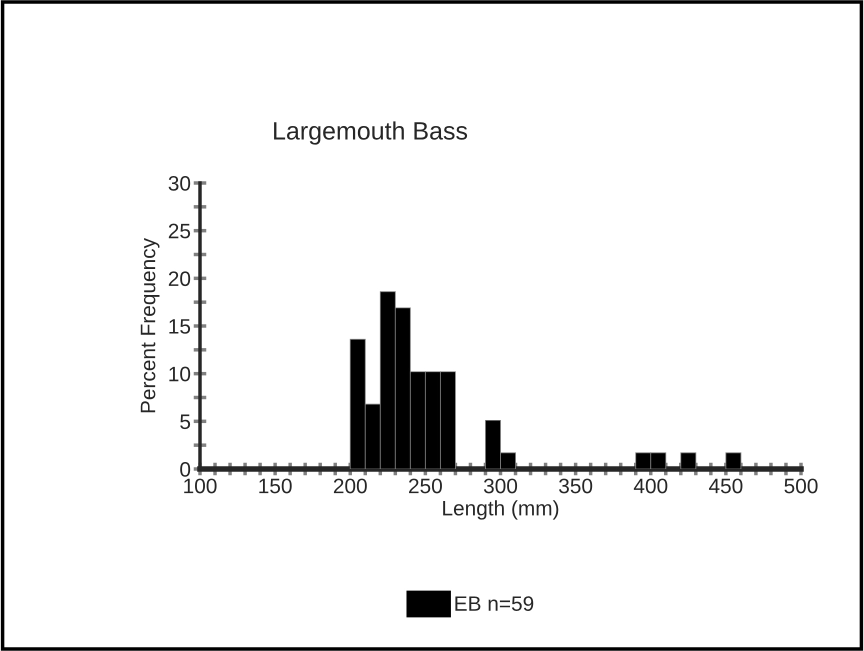  I want to click on x-tick-label: 500, so click(801, 486).